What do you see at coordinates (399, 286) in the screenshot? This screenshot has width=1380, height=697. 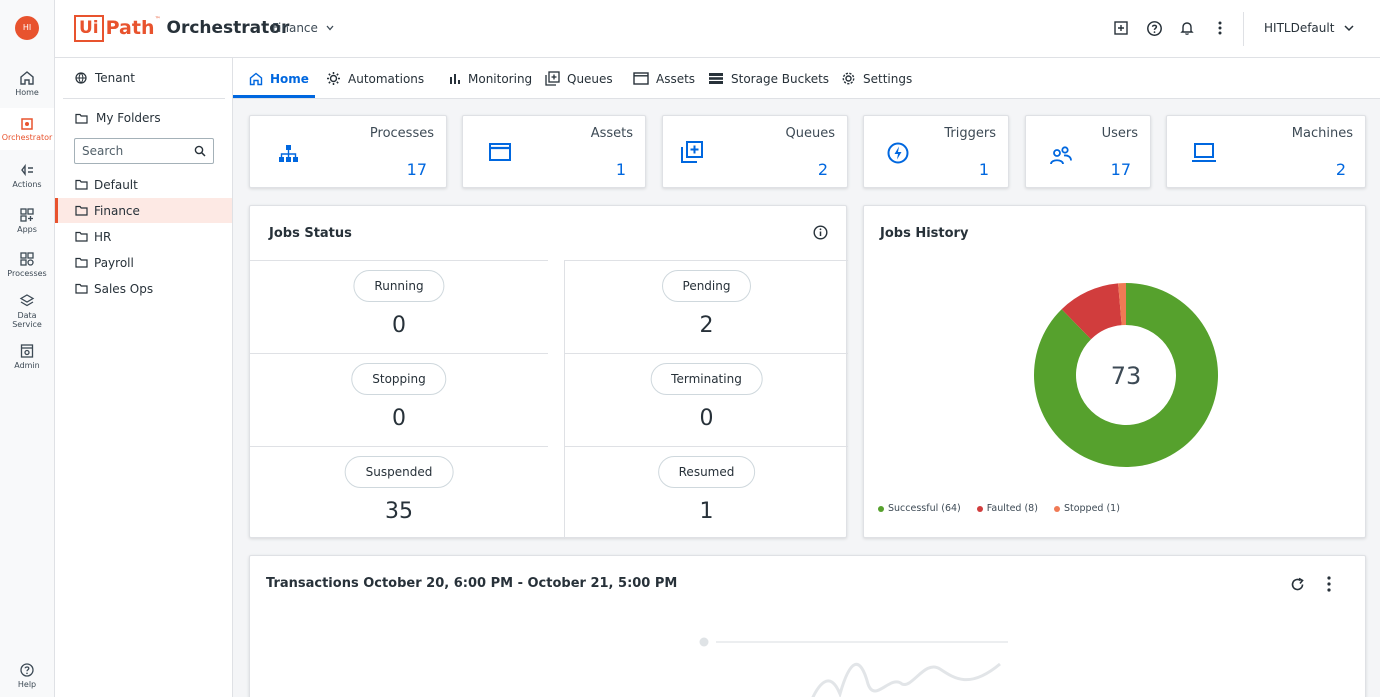 I see `status-pill: Running` at bounding box center [399, 286].